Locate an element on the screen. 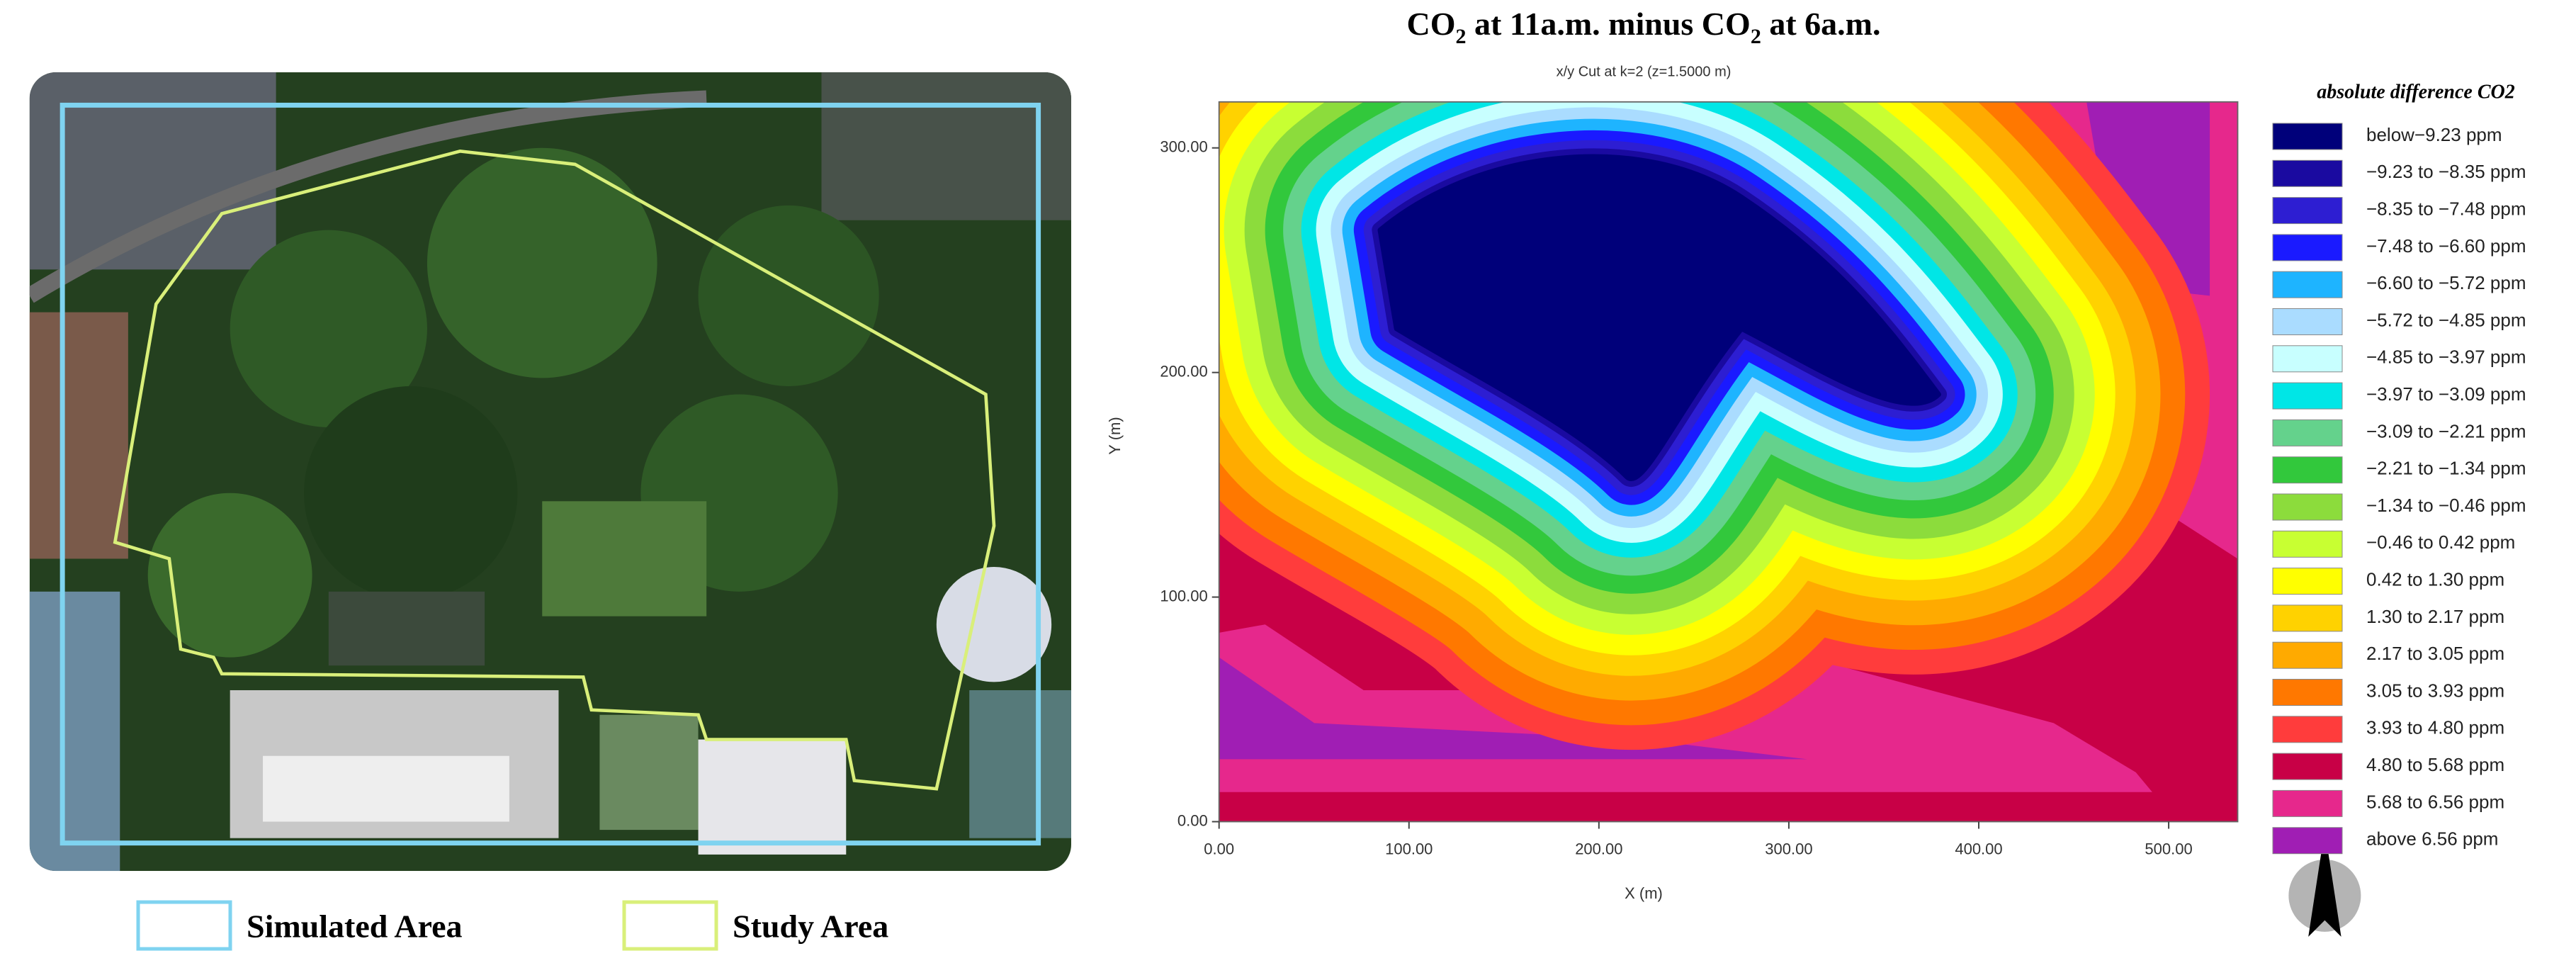  legend-label: −4.85 to −3.97 ppm is located at coordinates (2446, 357).